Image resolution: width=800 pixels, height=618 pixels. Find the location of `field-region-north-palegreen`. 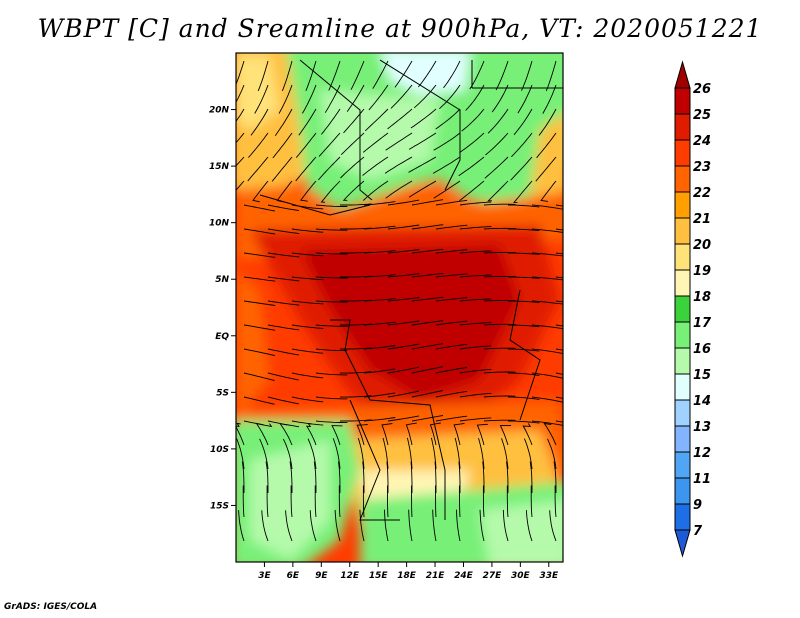

field-region-north-palegreen is located at coordinates (380, 135).